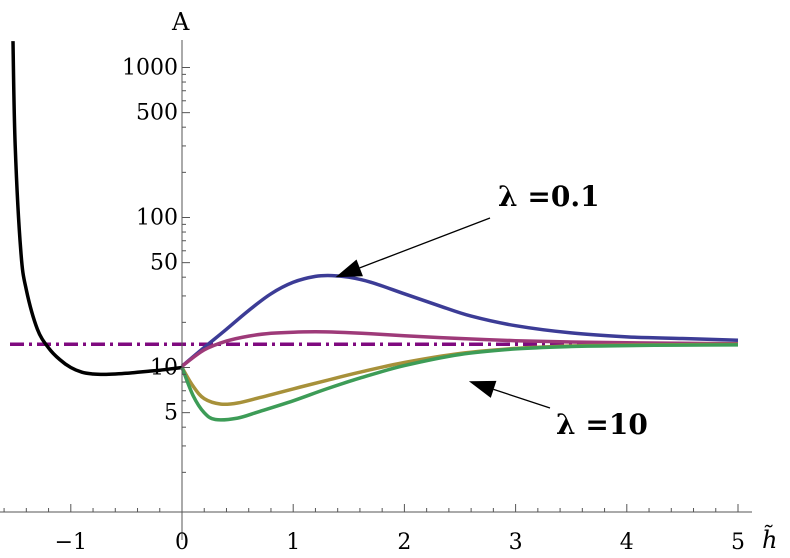 The image size is (790, 558). What do you see at coordinates (171, 413) in the screenshot?
I see `y-tick-label: 5` at bounding box center [171, 413].